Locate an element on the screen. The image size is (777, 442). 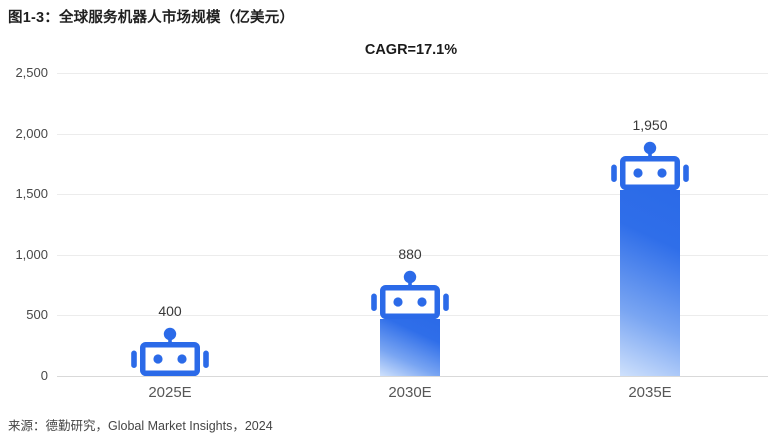
x-axis-label-2035E: 2035E is located at coordinates (650, 392).